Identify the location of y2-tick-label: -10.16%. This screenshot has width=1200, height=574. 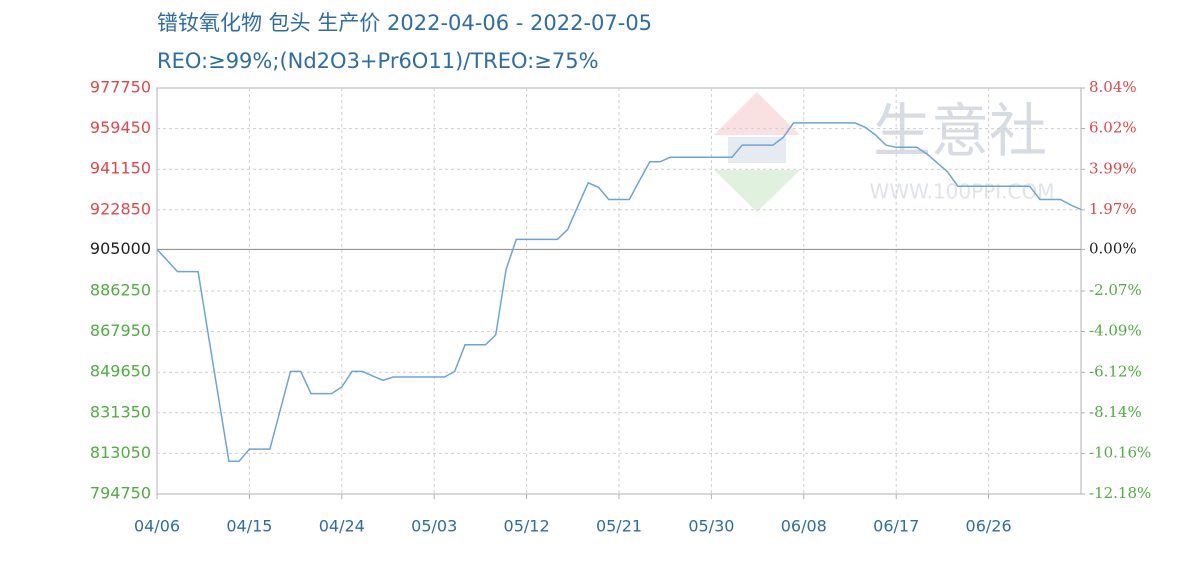
(1120, 452).